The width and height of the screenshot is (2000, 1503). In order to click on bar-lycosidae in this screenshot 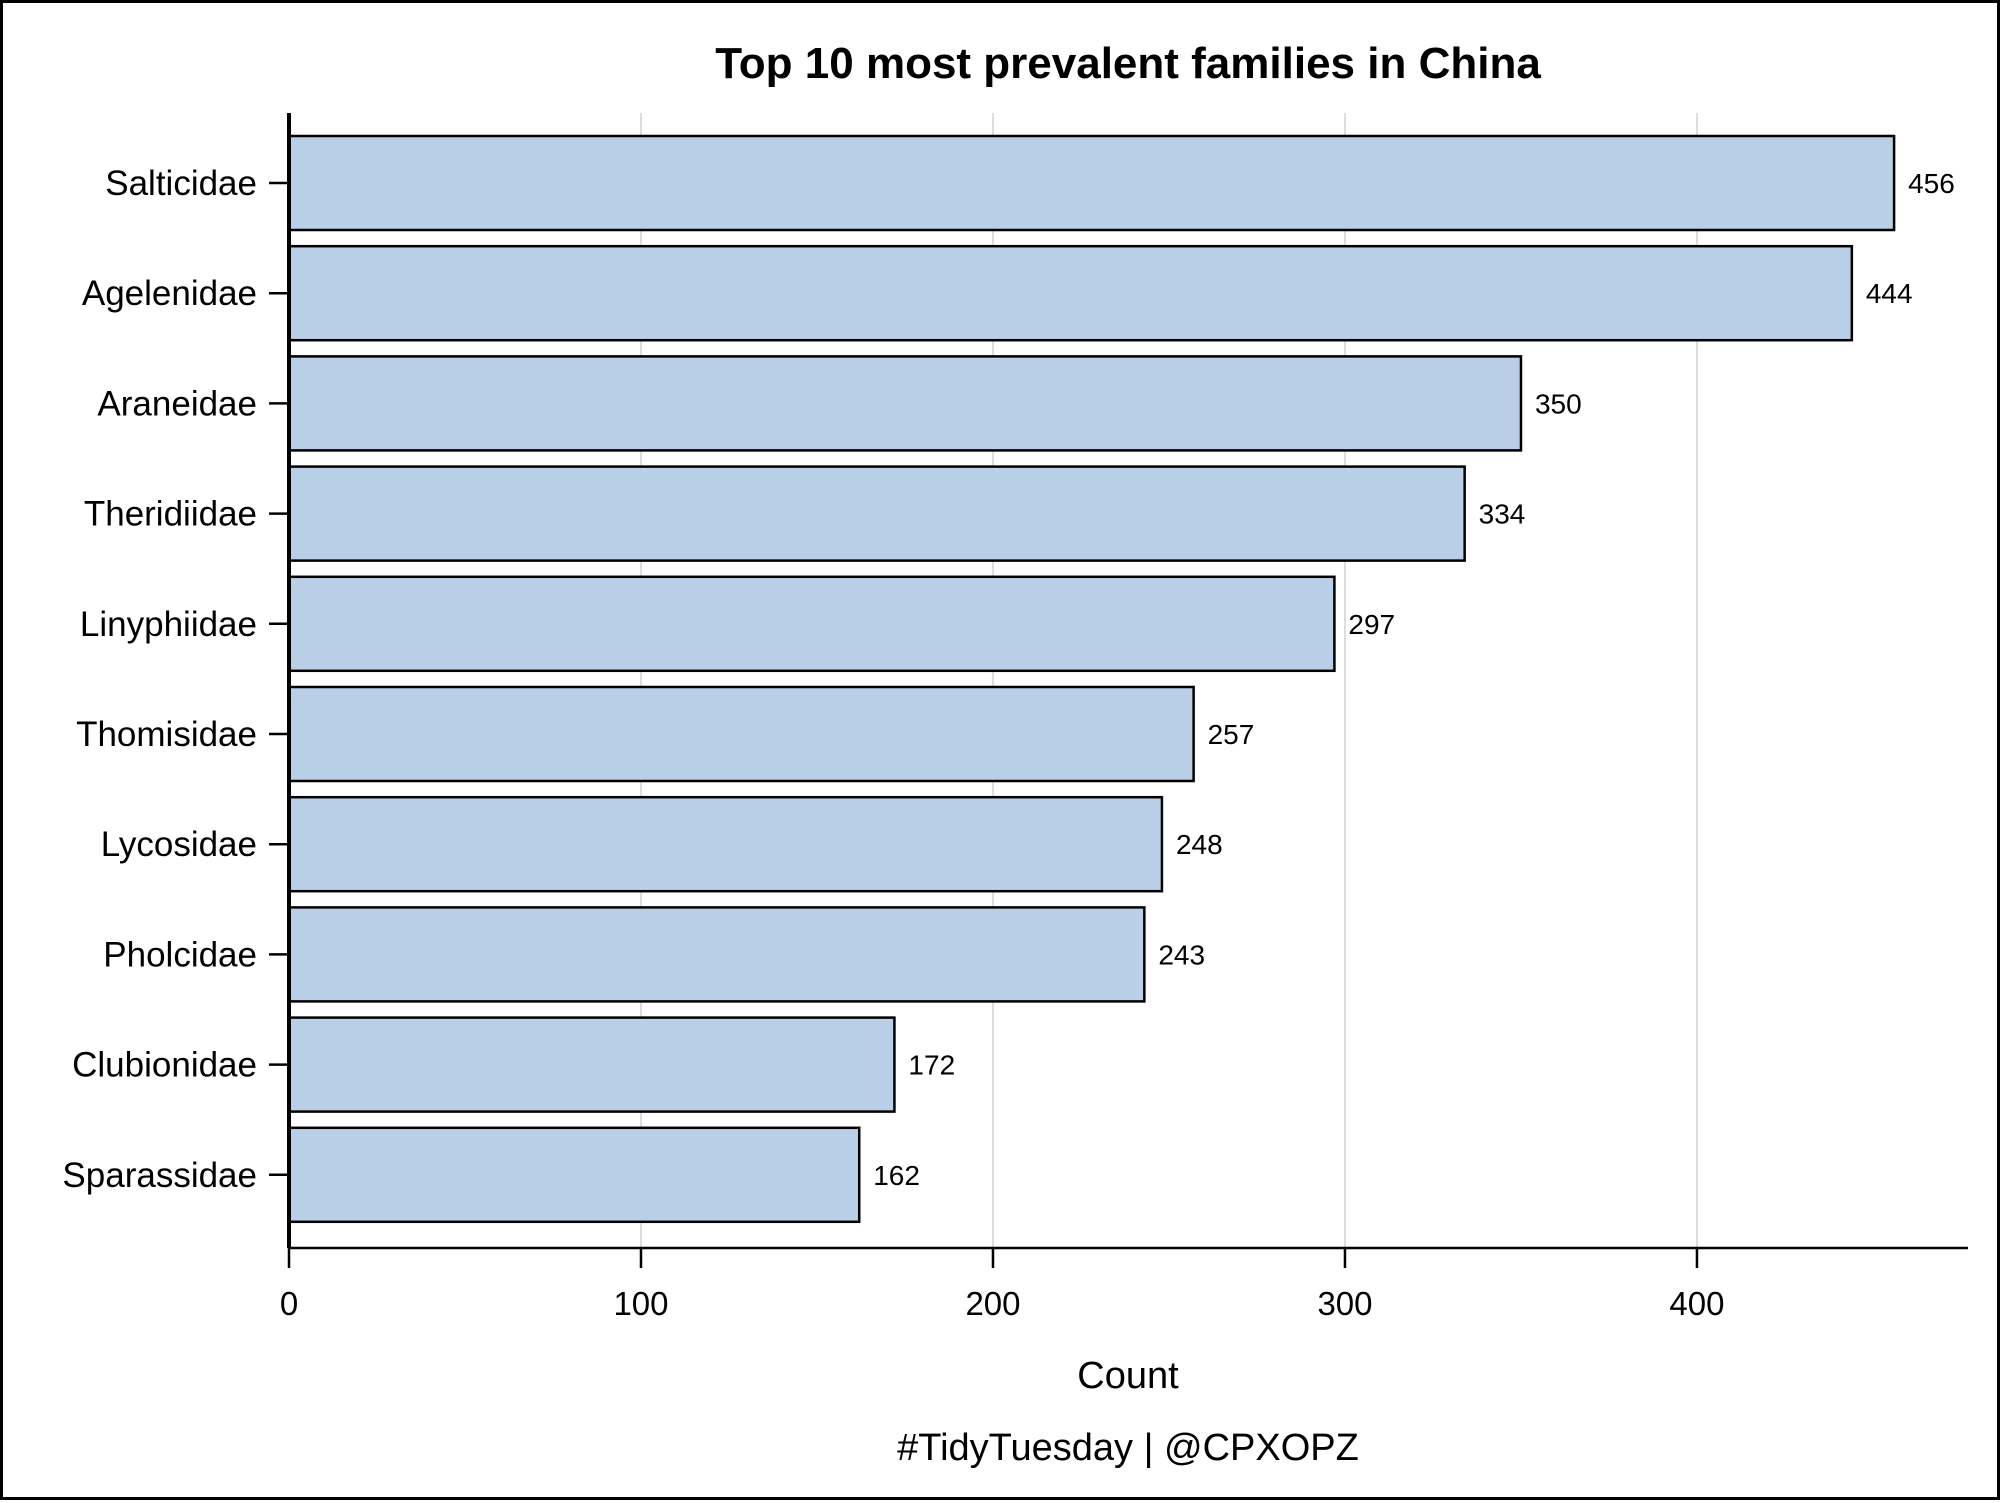, I will do `click(725, 844)`.